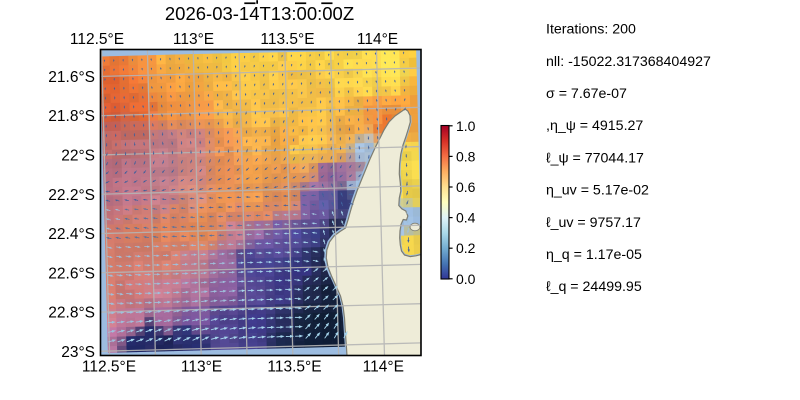 Image resolution: width=800 pixels, height=400 pixels. What do you see at coordinates (593, 223) in the screenshot?
I see `svg-text: ℓ_uv = 9757.17` at bounding box center [593, 223].